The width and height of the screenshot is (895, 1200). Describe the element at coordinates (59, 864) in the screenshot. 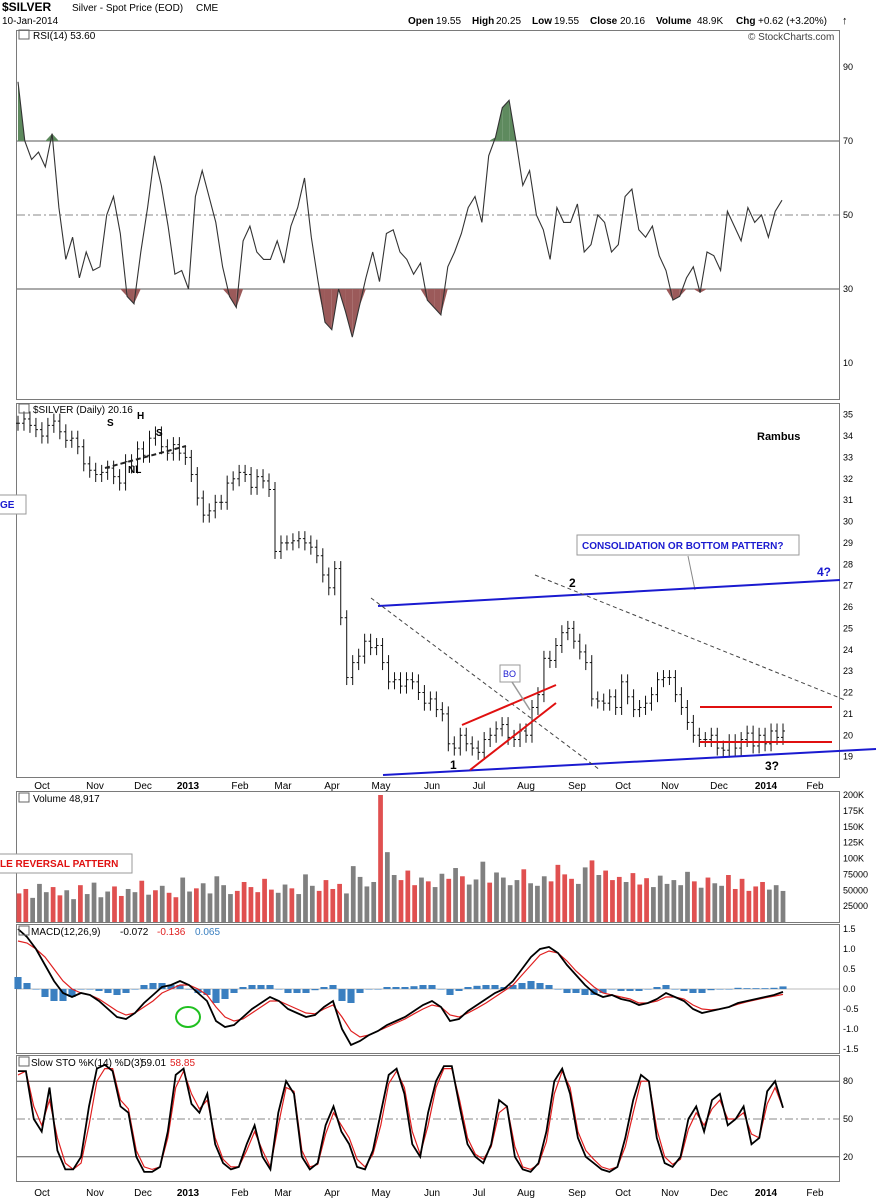

I see `reversal-text: LE REVERSAL PATTERN` at that location.